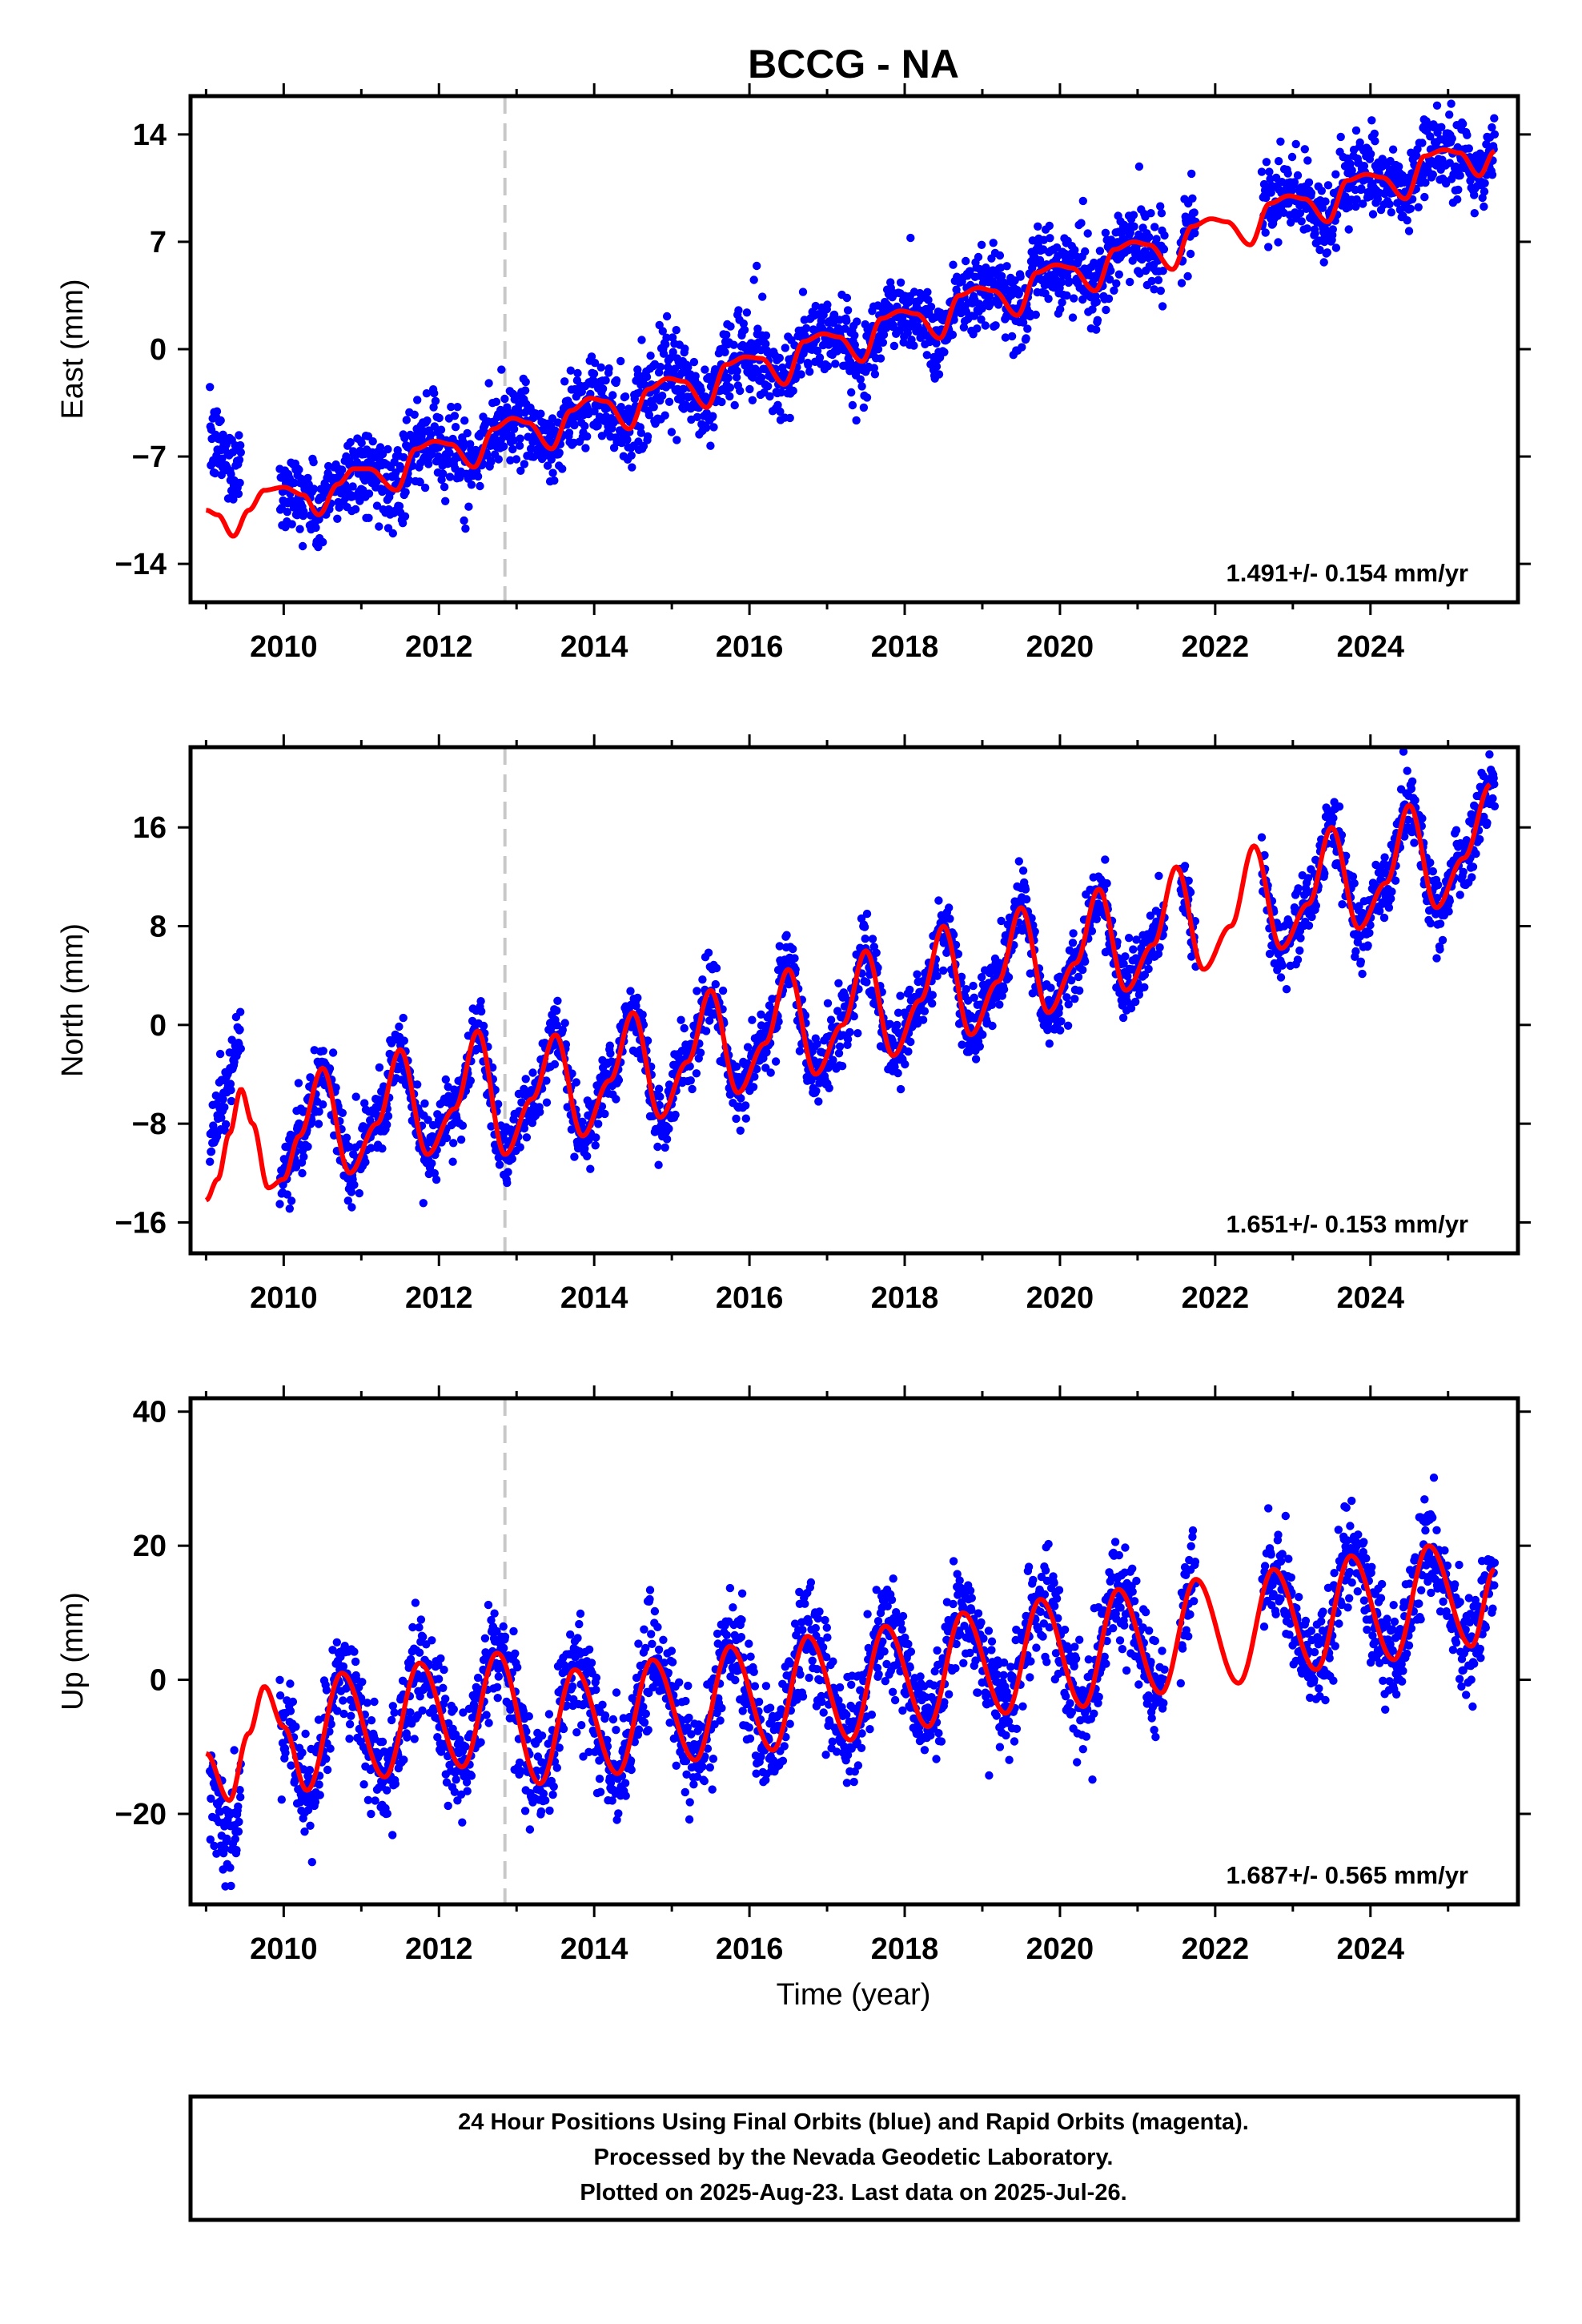 The height and width of the screenshot is (2324, 1582). What do you see at coordinates (1216, 647) in the screenshot?
I see `x-tick-label: 2022` at bounding box center [1216, 647].